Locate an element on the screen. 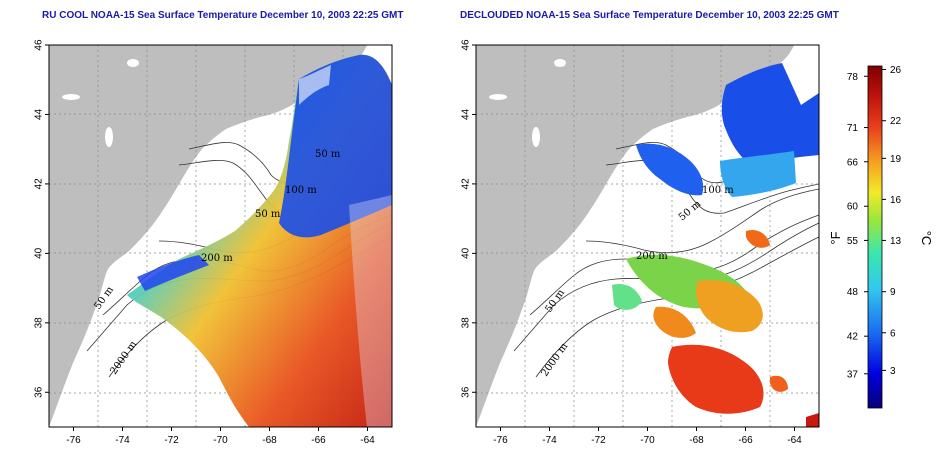  fahrenheit-tick-label: 55 is located at coordinates (853, 241).